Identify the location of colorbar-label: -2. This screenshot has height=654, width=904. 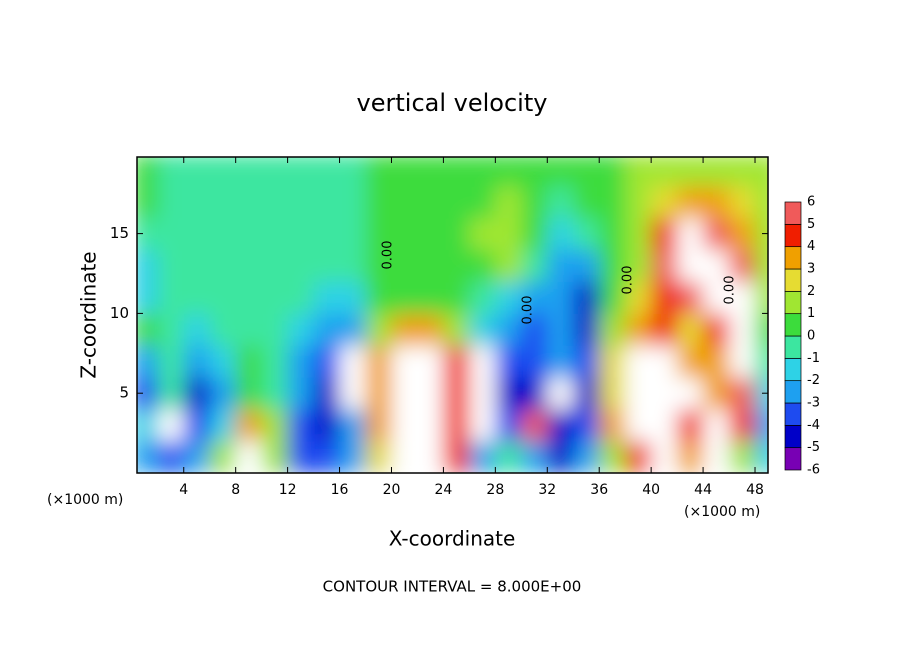
(813, 380).